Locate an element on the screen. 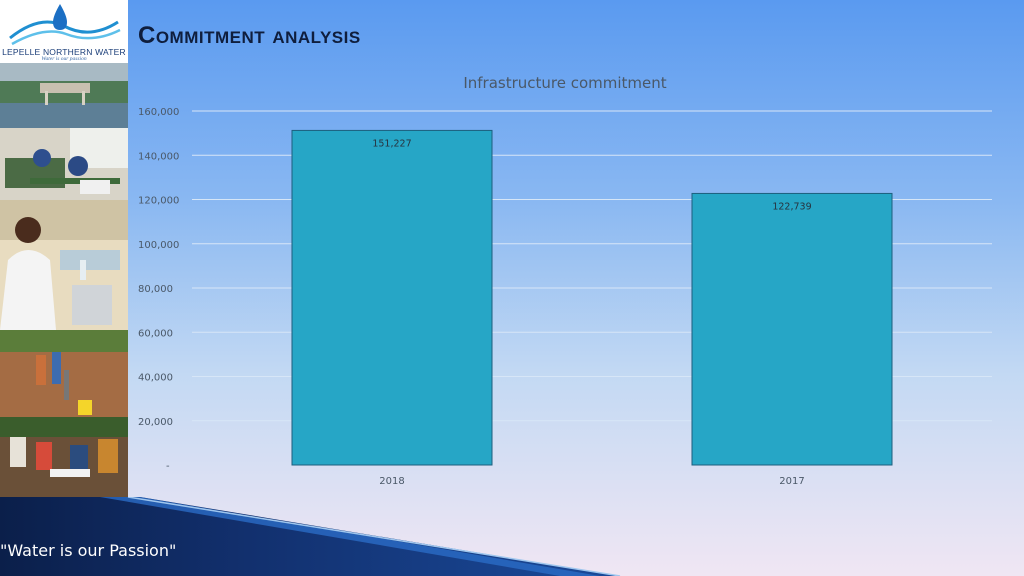 The height and width of the screenshot is (576, 1024). community-pump-photo is located at coordinates (64, 373).